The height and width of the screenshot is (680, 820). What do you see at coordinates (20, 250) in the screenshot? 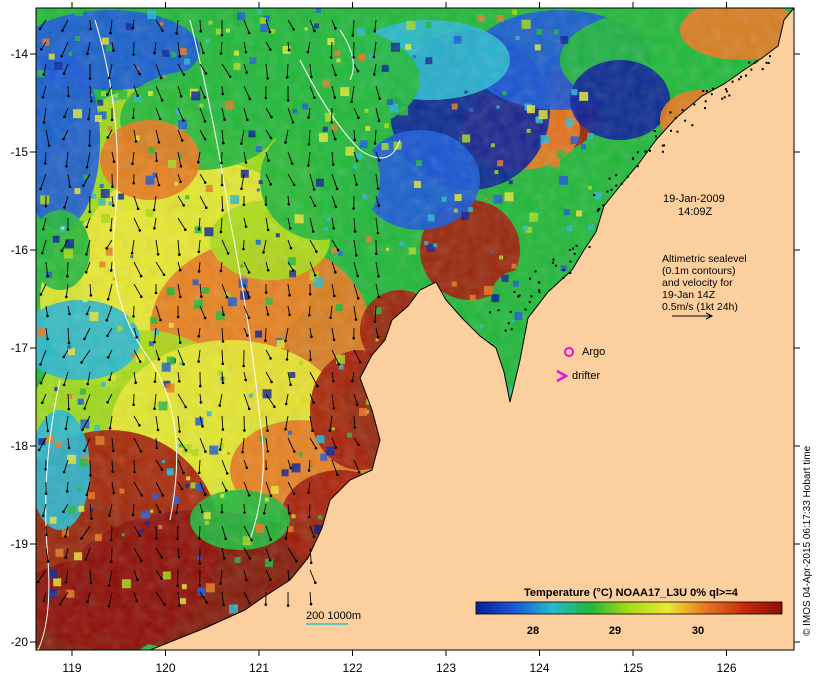
I see `lat-tick-label: -16` at bounding box center [20, 250].